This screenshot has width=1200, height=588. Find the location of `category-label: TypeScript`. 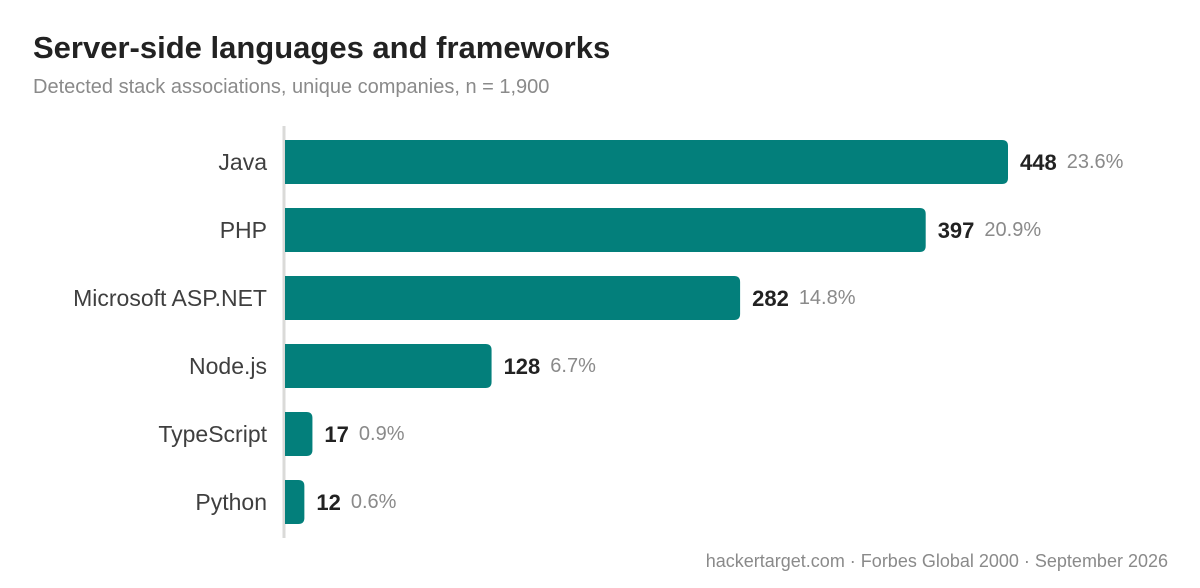

category-label: TypeScript is located at coordinates (212, 434).